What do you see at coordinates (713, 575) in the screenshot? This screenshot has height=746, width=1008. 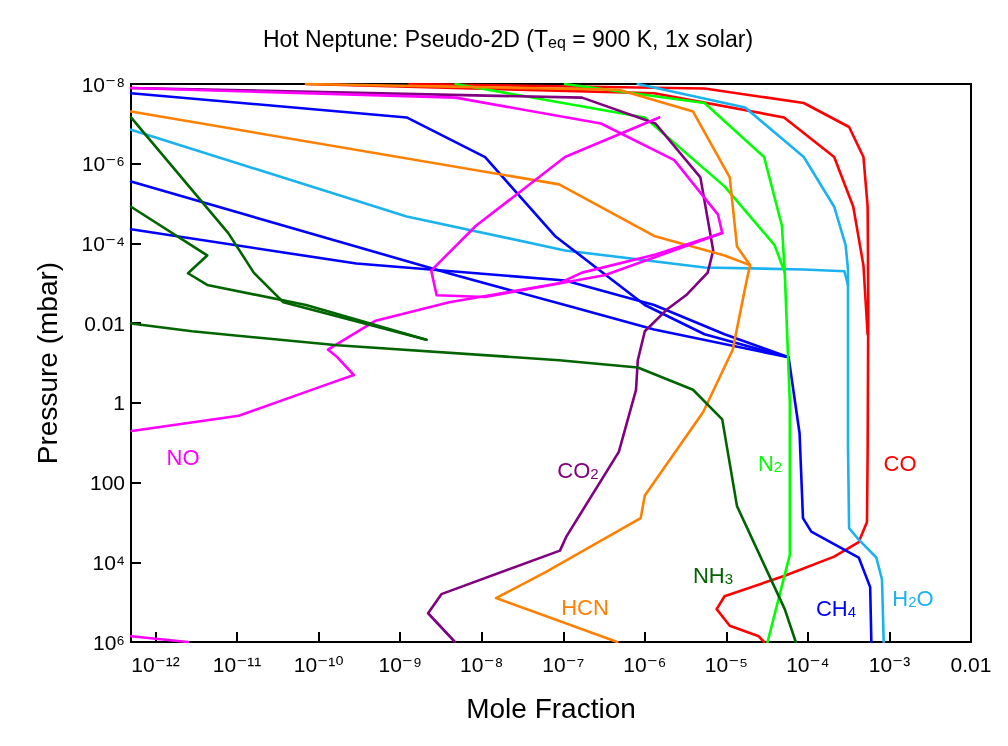 I see `annotation: NH3` at bounding box center [713, 575].